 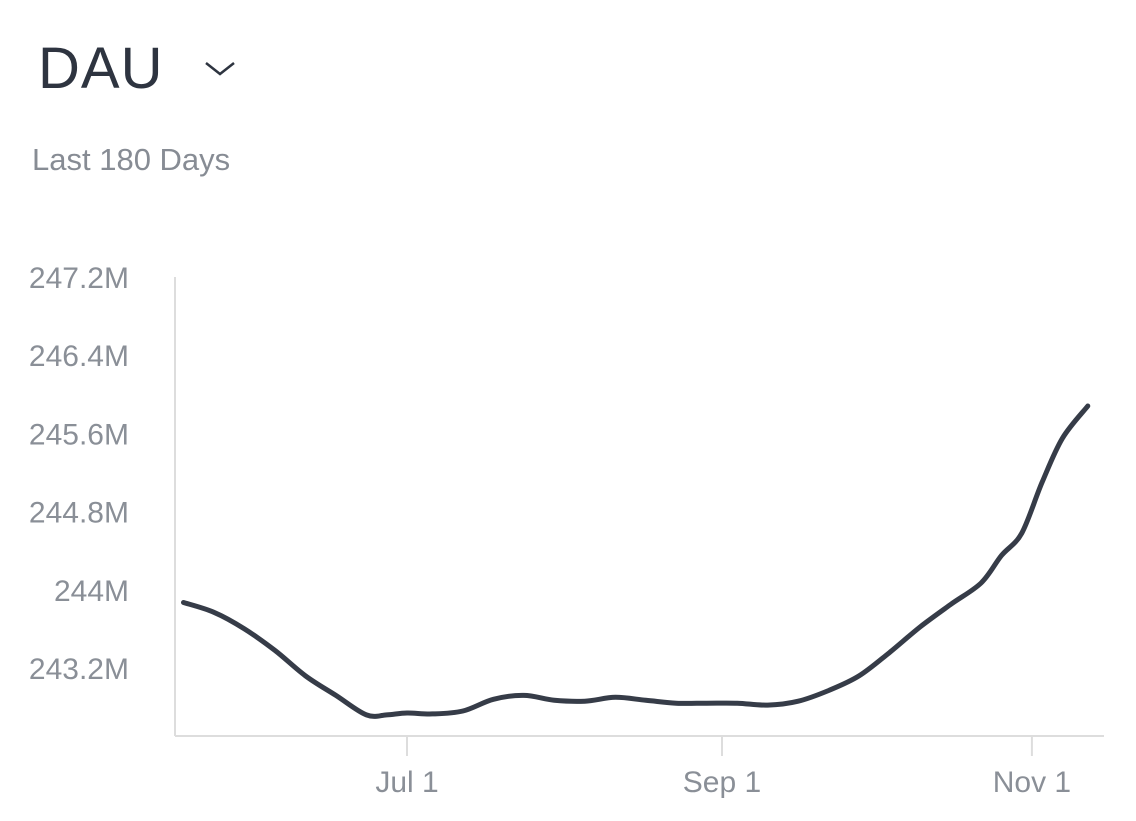 I want to click on x-tick-label: Nov 1, so click(x=1032, y=782).